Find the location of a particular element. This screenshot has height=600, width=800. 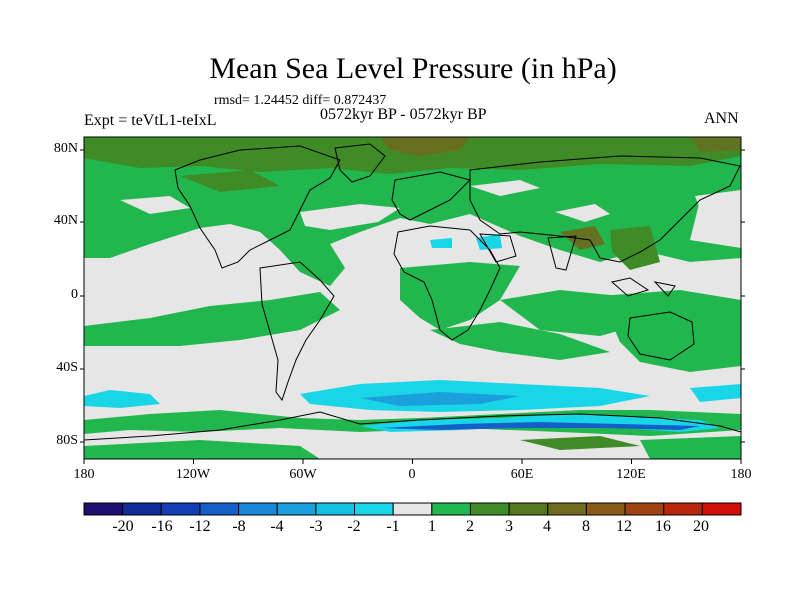

colorbar-label: -12 is located at coordinates (200, 526).